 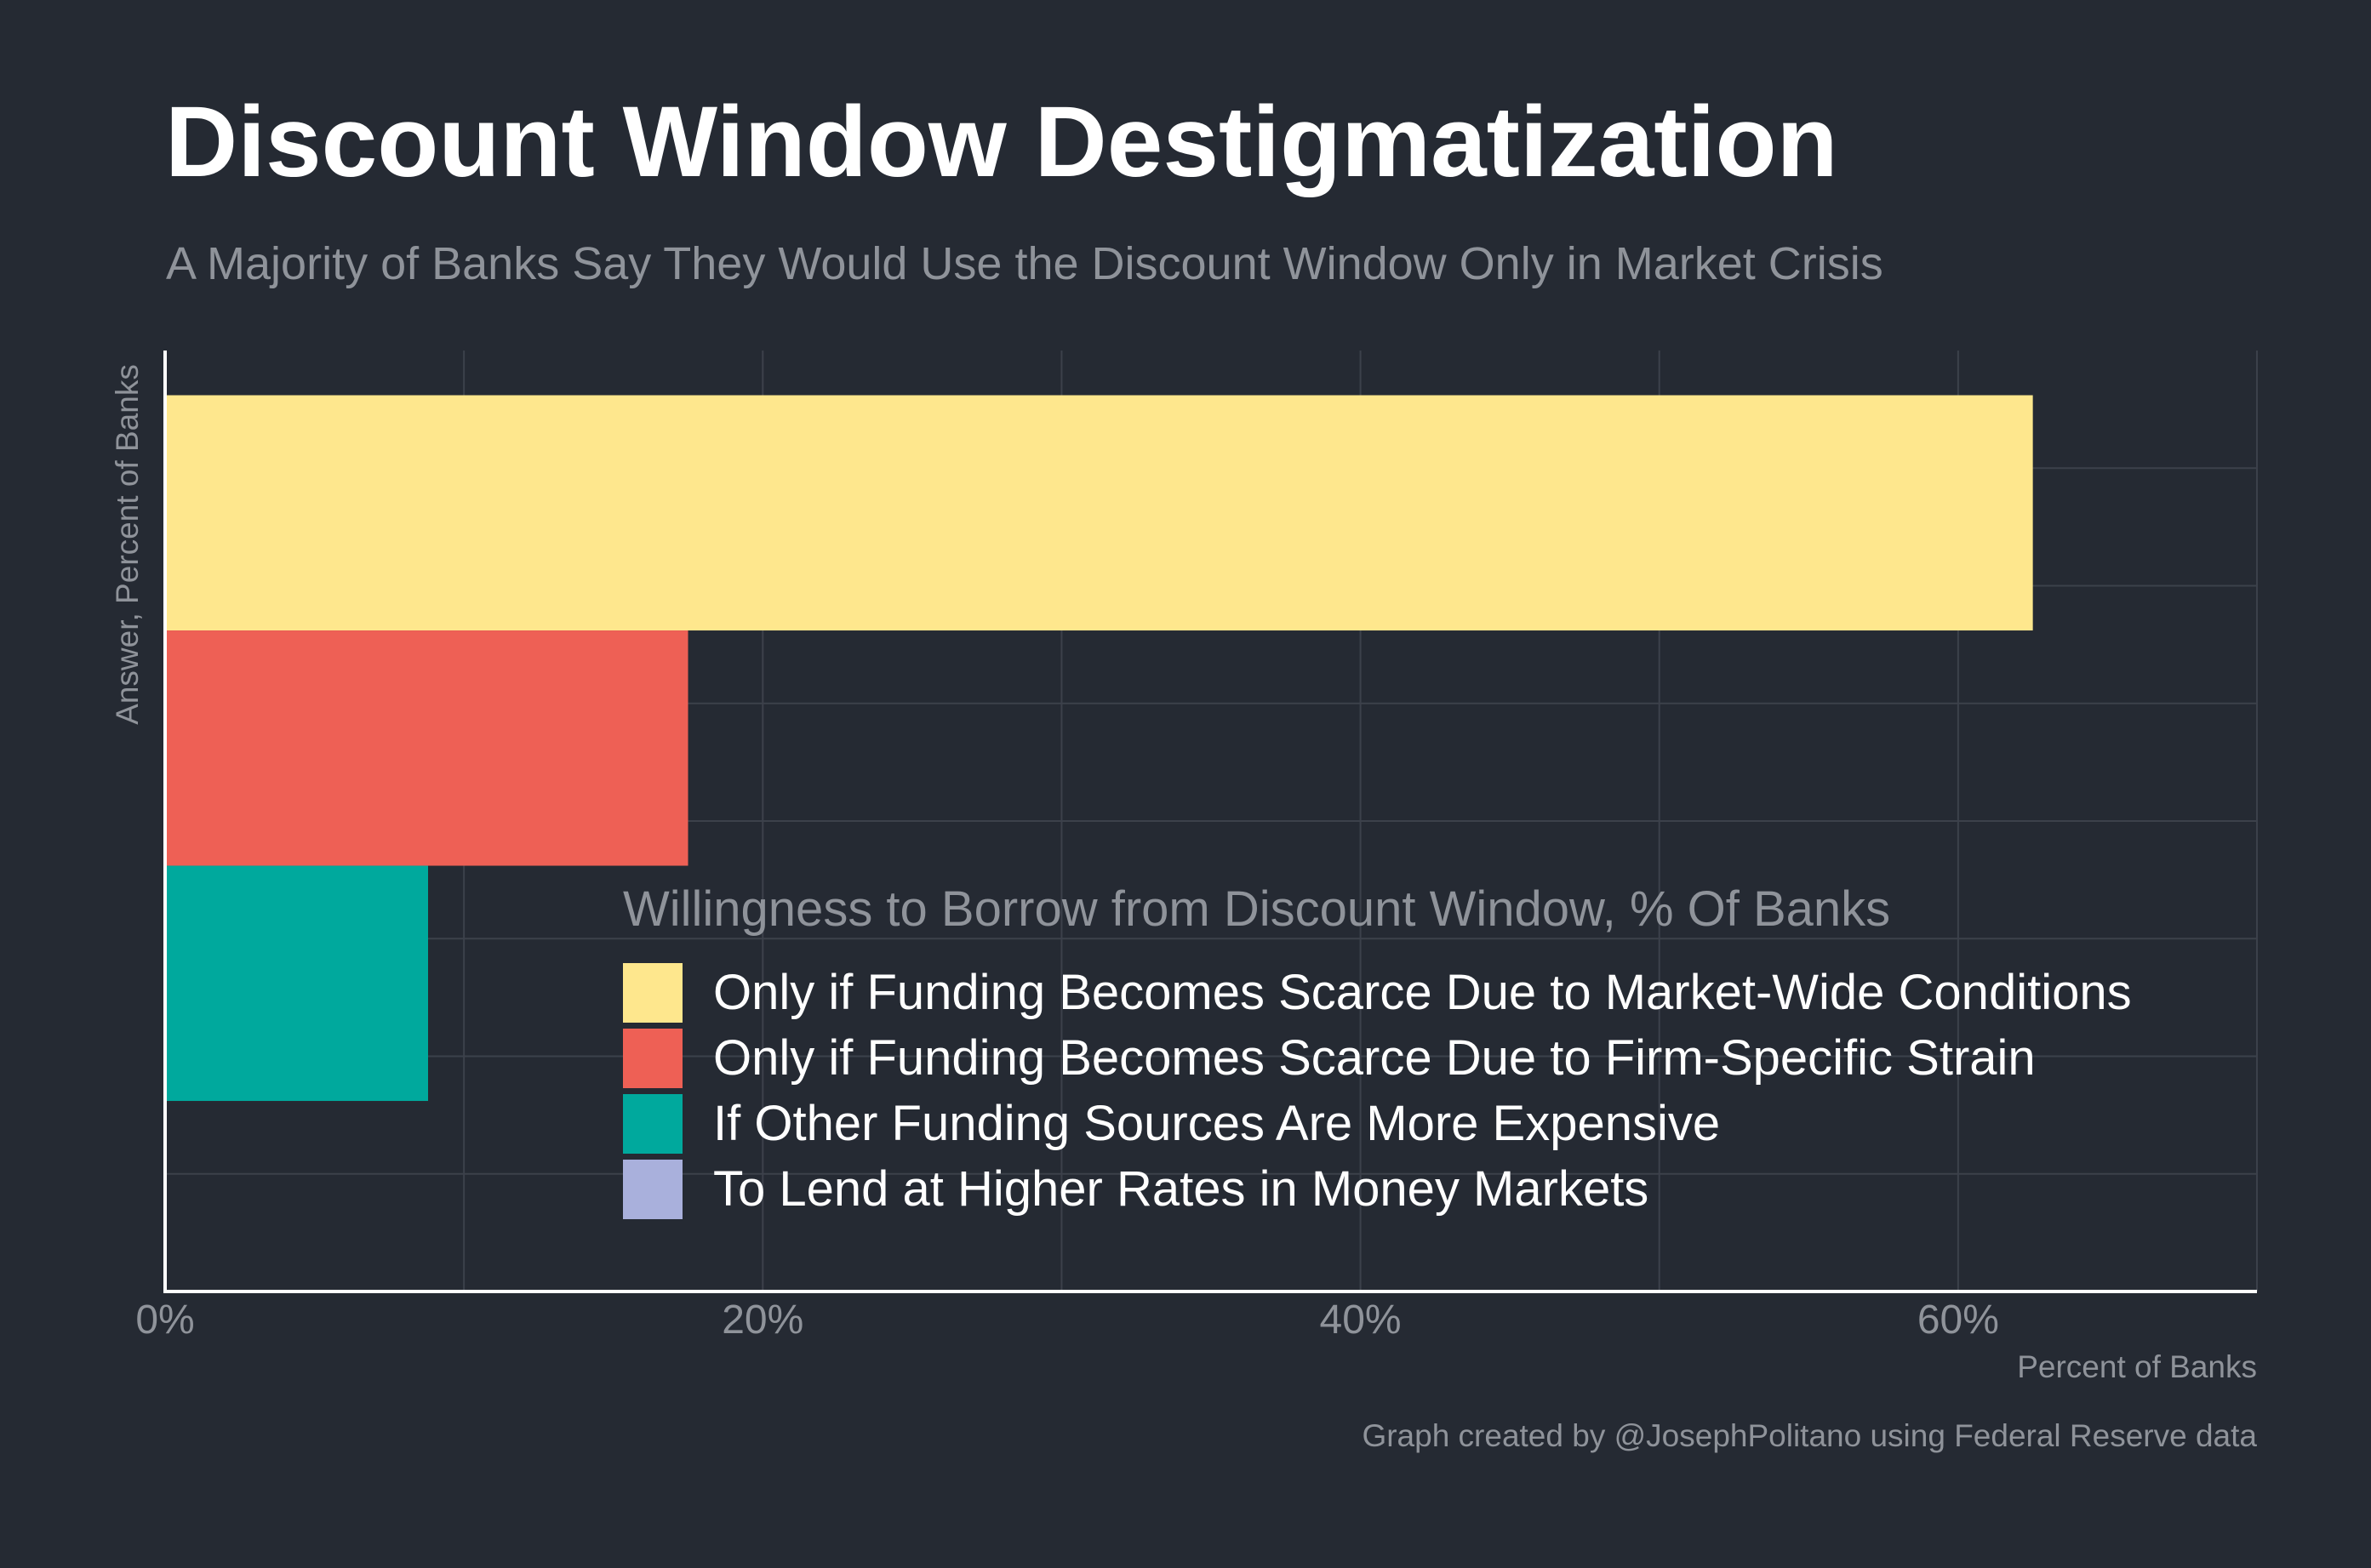 I want to click on legend-item: To Lend at Higher Rates in Money Markets, so click(x=1377, y=1189).